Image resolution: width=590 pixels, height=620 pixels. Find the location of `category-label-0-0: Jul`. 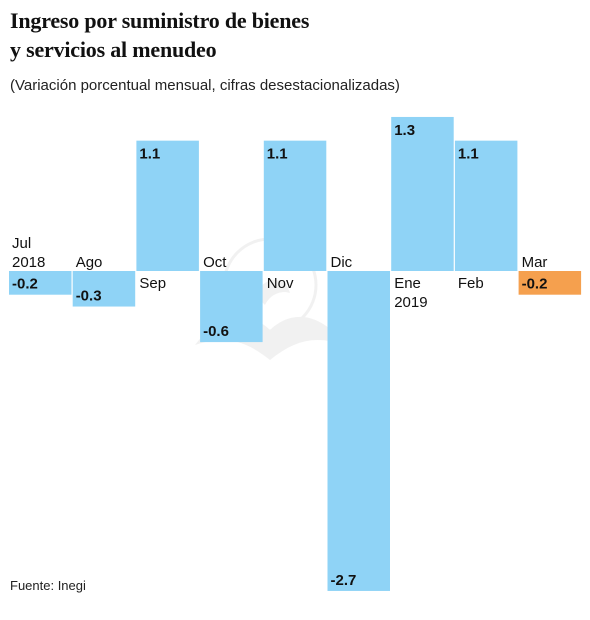

category-label-0-0: Jul is located at coordinates (21, 243).